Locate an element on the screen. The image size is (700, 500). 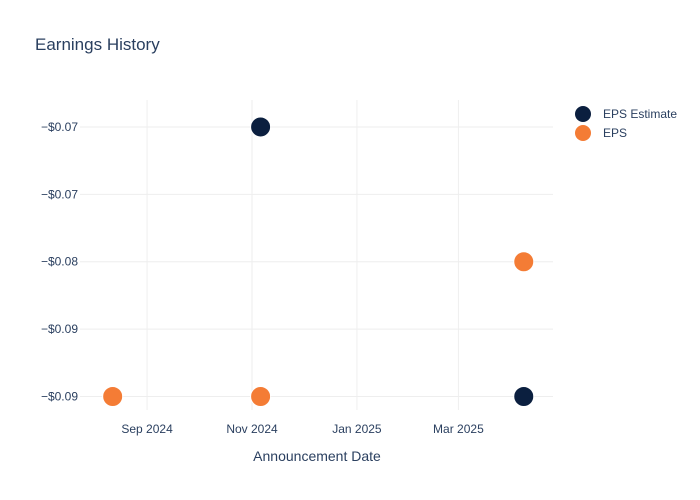
y-axis: −$0.07 −$0.07 −$0.08 −$0.09 −$0.09 is located at coordinates (59, 262).